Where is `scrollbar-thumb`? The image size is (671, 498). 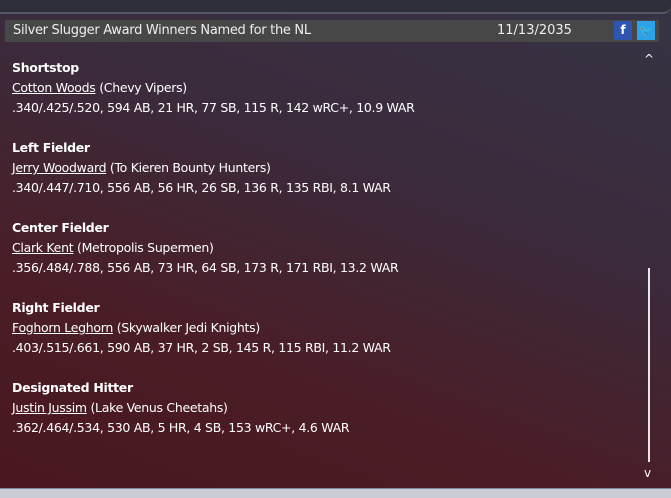 scrollbar-thumb is located at coordinates (649, 365).